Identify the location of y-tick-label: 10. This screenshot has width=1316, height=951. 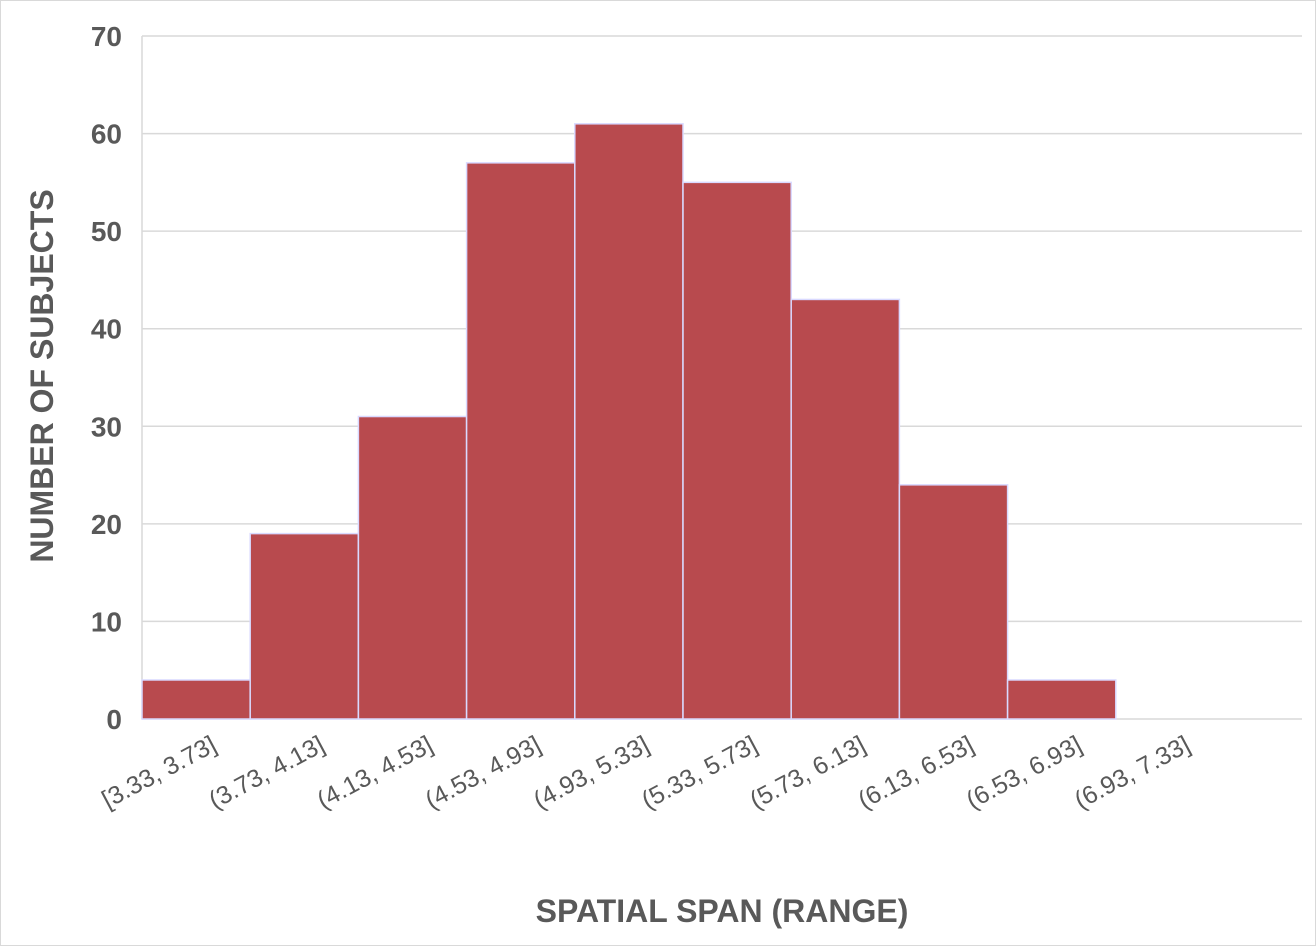
(106, 621).